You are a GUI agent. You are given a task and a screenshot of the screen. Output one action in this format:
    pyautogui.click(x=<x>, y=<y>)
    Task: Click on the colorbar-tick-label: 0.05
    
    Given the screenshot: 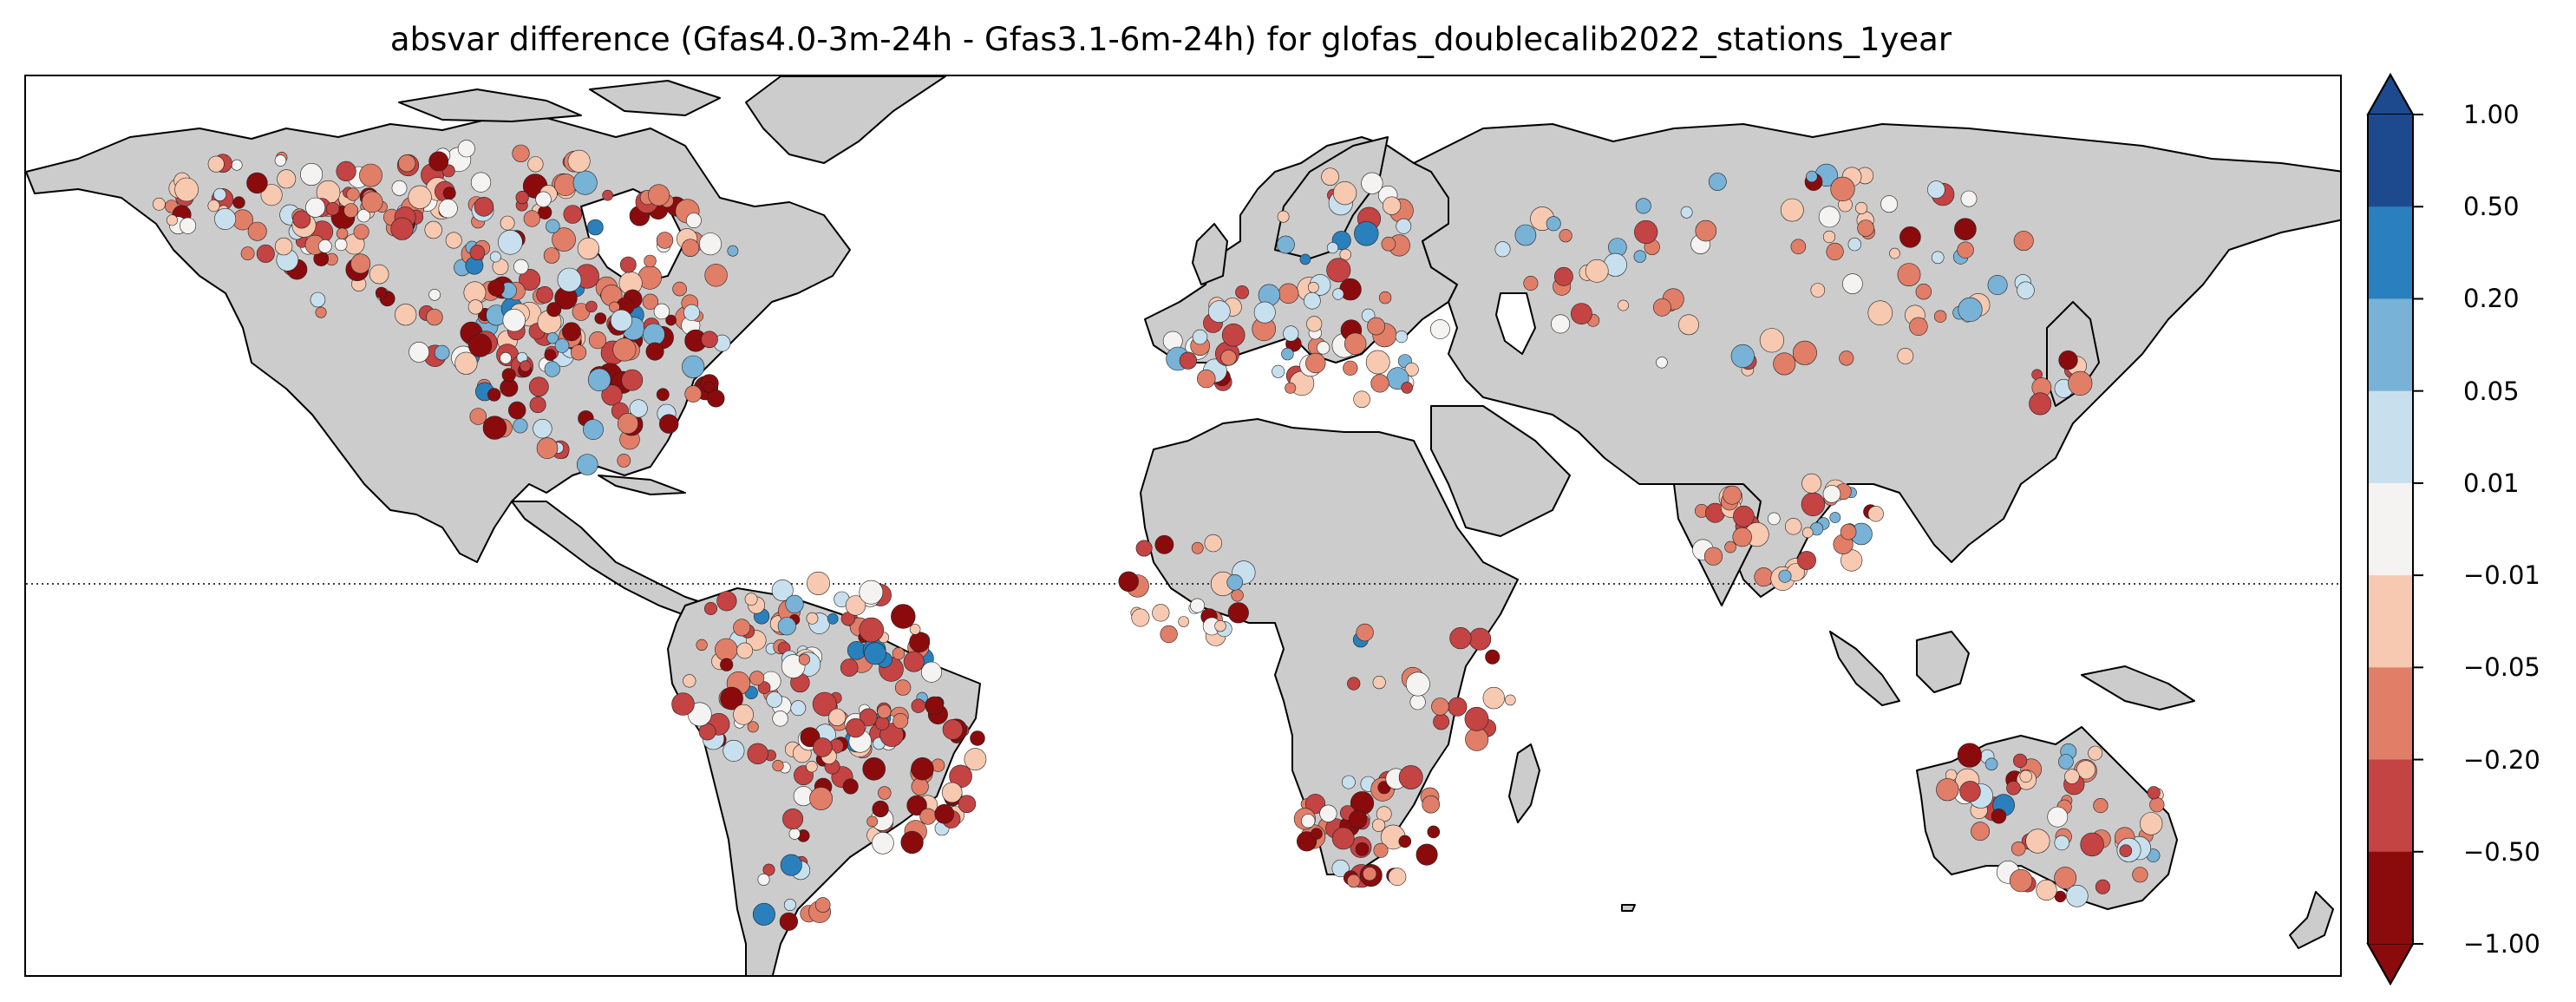 What is the action you would take?
    pyautogui.click(x=2491, y=391)
    